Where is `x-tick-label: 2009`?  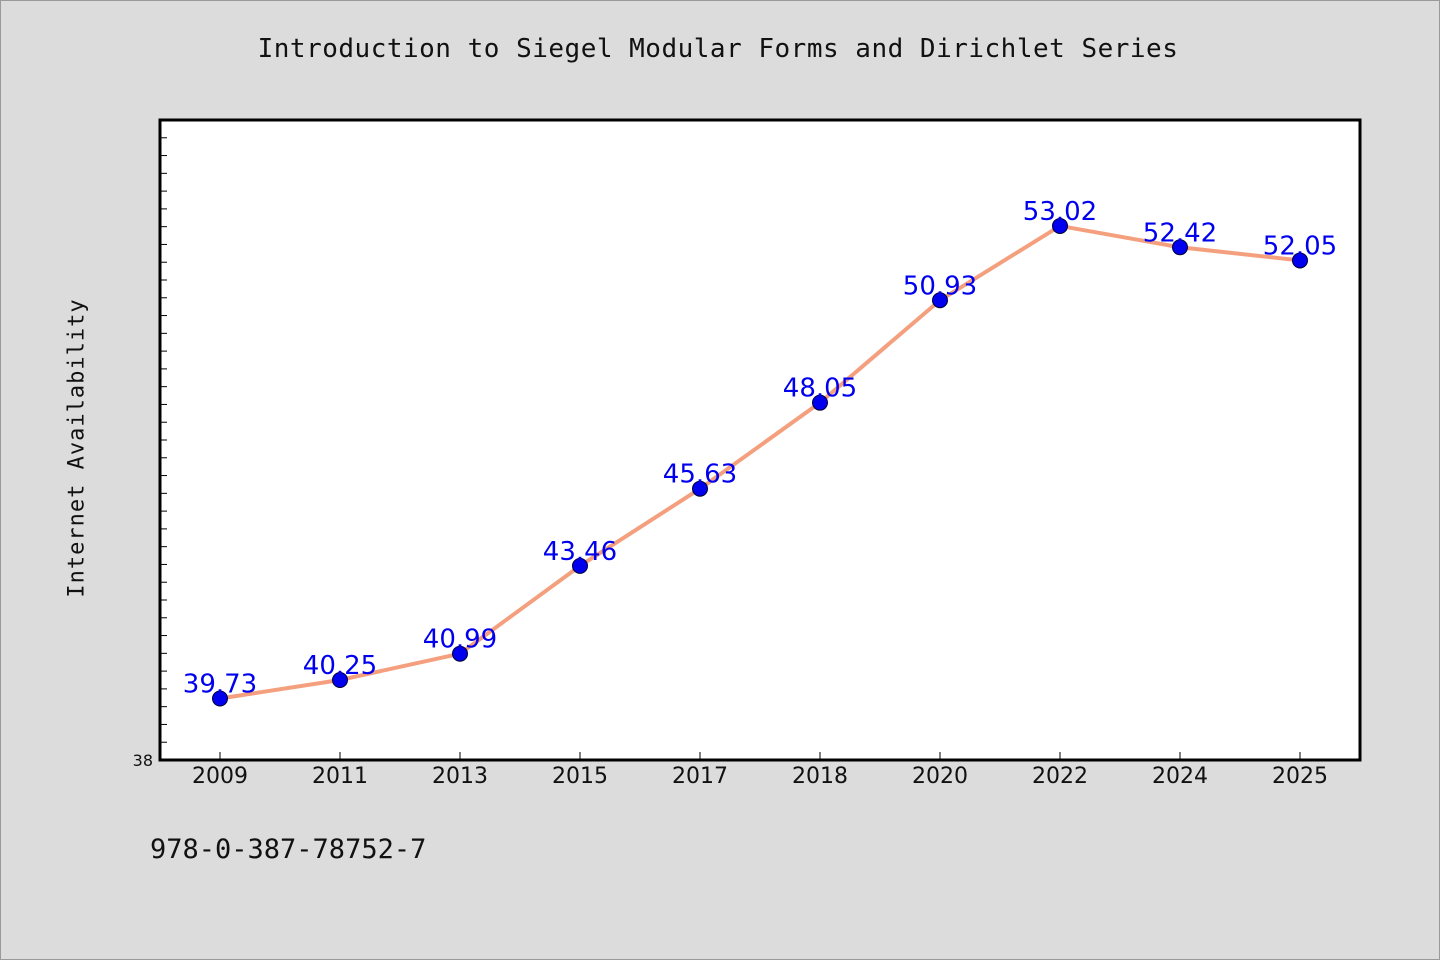
x-tick-label: 2009 is located at coordinates (220, 776).